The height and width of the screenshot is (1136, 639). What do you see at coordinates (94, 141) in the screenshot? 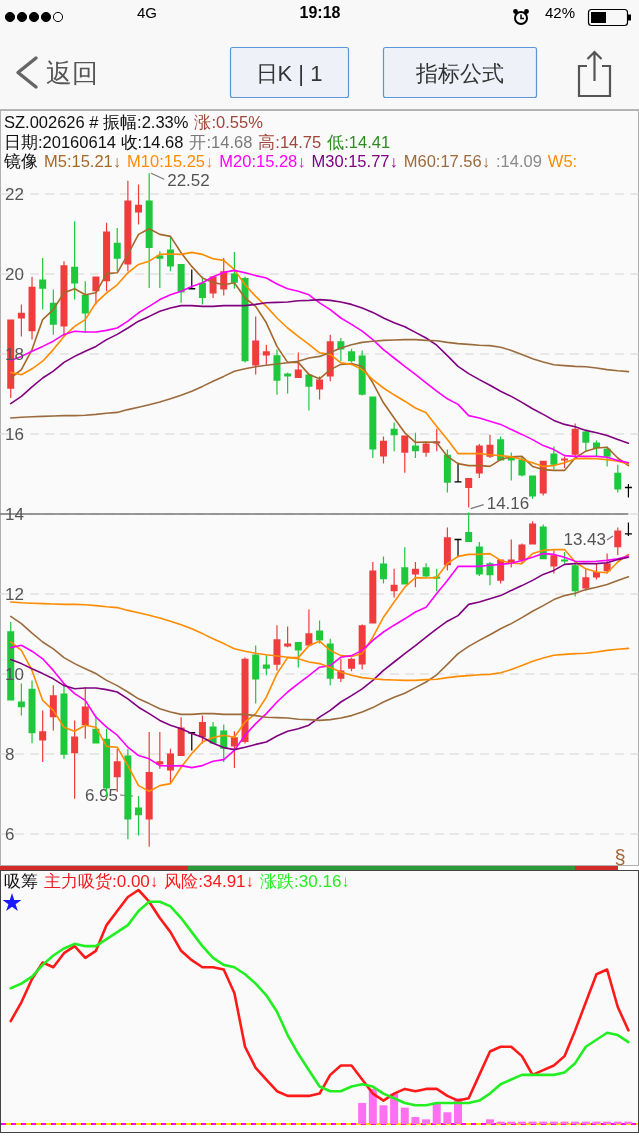
I see `annotation: 日期:20160614 收:14.68` at bounding box center [94, 141].